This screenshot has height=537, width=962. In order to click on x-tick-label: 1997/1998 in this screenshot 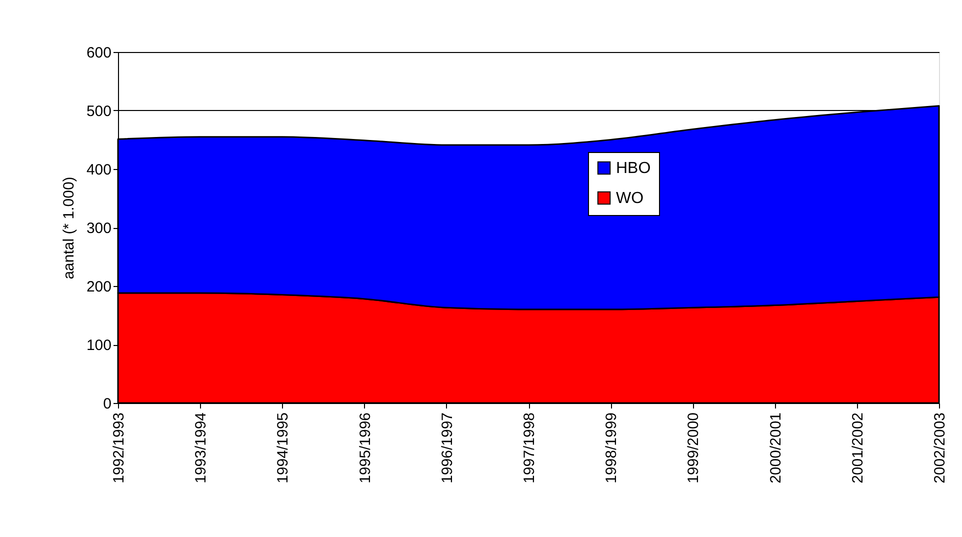, I will do `click(529, 448)`.